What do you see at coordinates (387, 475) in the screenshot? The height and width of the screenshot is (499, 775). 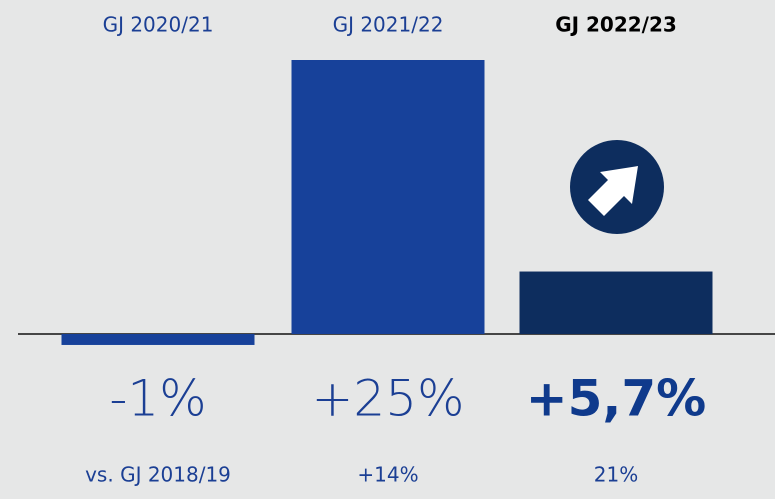 I see `comparison-label: +14%` at bounding box center [387, 475].